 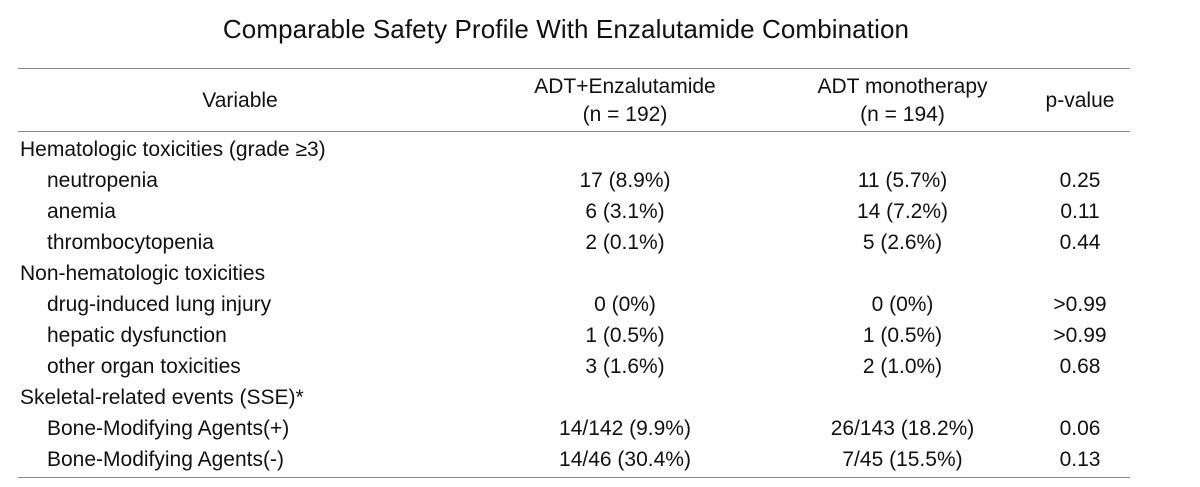 I want to click on table-row: neutropenia 17 (8.9%) 11 (5.7%) 0.25, so click(x=600, y=180).